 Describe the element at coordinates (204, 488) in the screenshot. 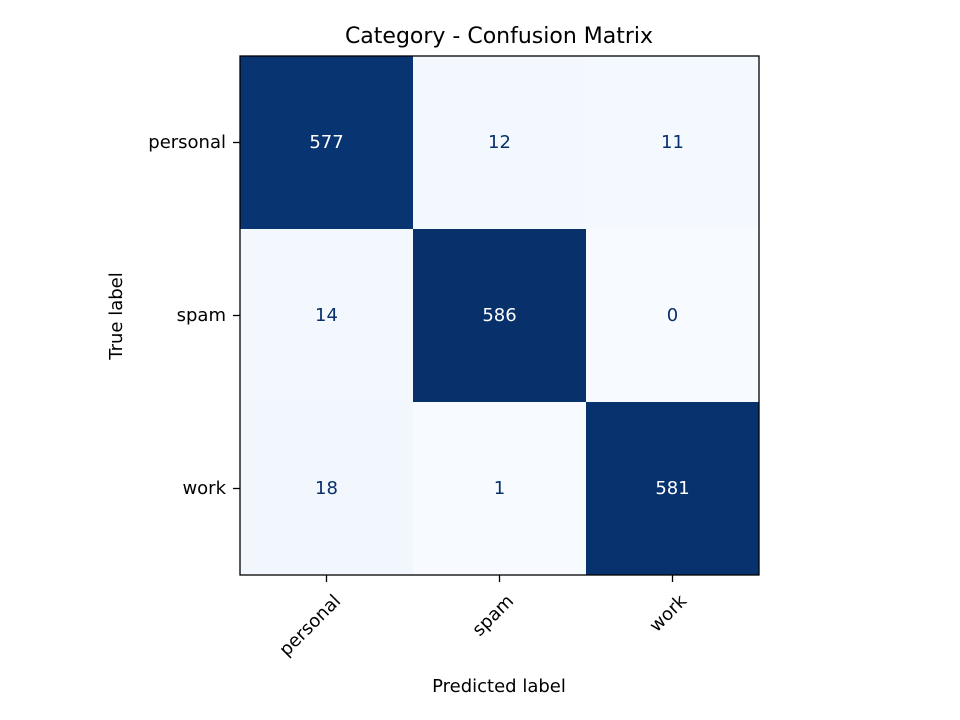

I see `y-tick-label-work: work` at that location.